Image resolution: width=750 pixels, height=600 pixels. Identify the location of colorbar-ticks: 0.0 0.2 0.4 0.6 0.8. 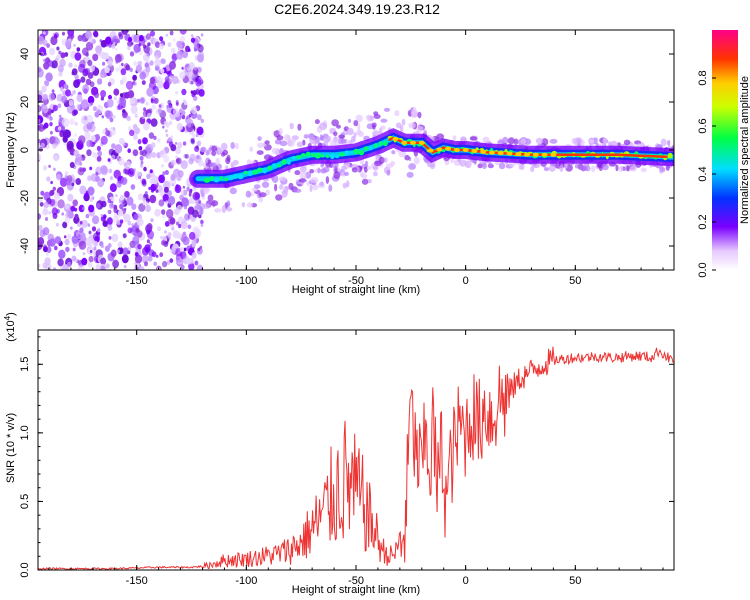
(706, 174).